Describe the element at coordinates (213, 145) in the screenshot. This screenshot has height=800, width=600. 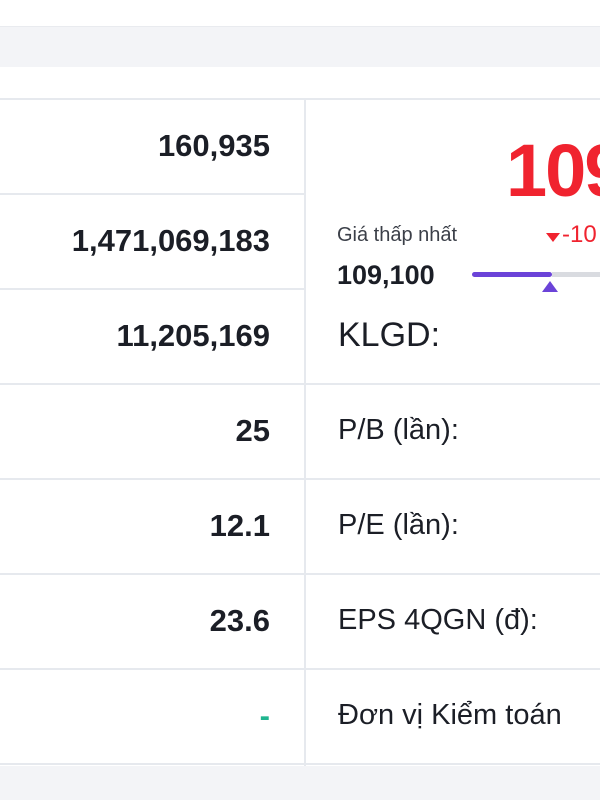
I see `value-cell: 160,935` at that location.